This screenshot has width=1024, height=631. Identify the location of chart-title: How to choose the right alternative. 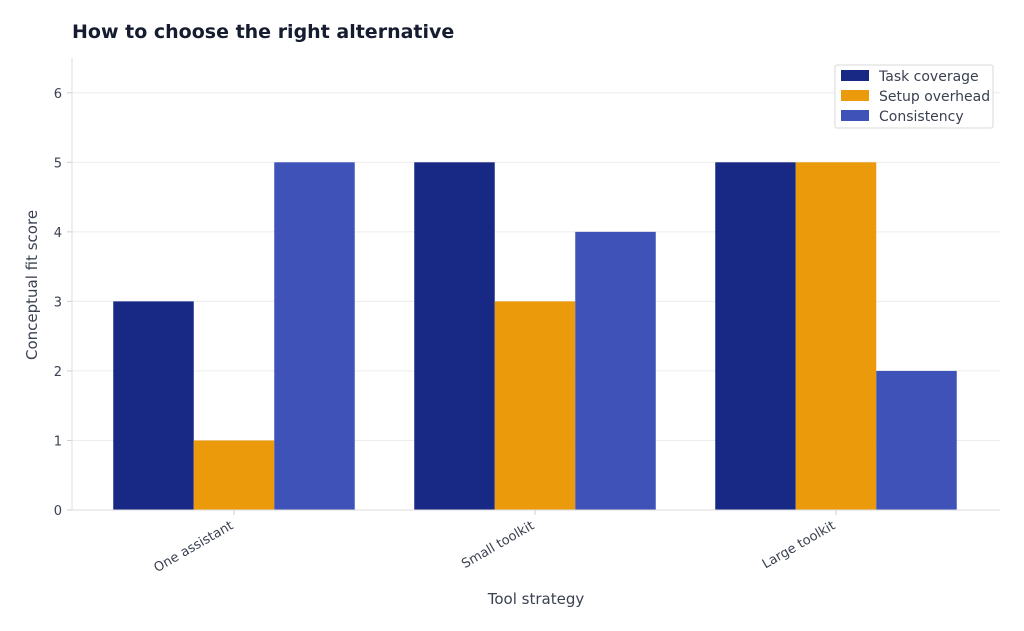
(263, 32).